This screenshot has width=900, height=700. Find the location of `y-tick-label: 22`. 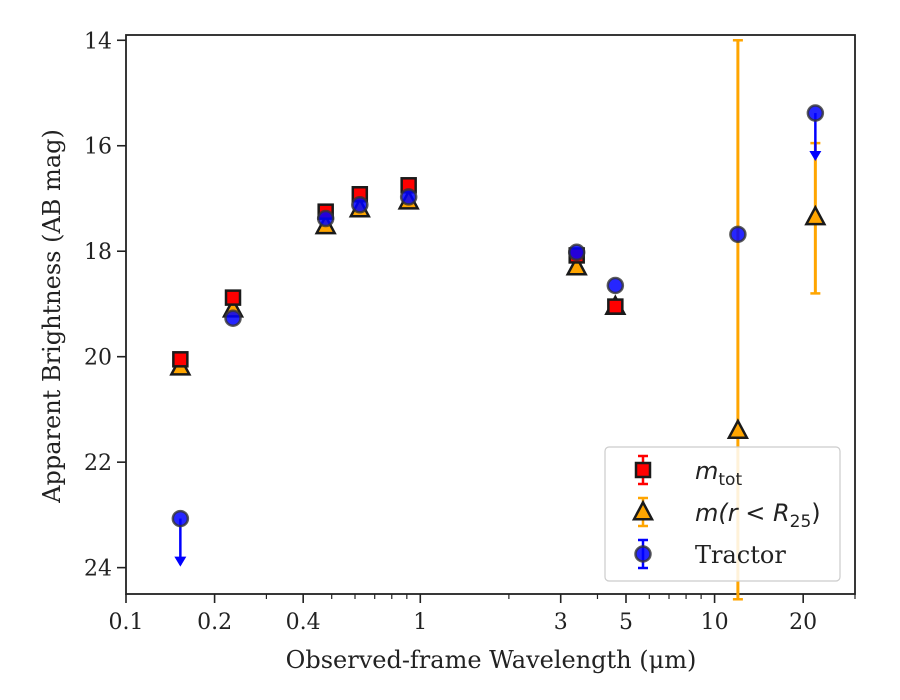

y-tick-label: 22 is located at coordinates (98, 463).